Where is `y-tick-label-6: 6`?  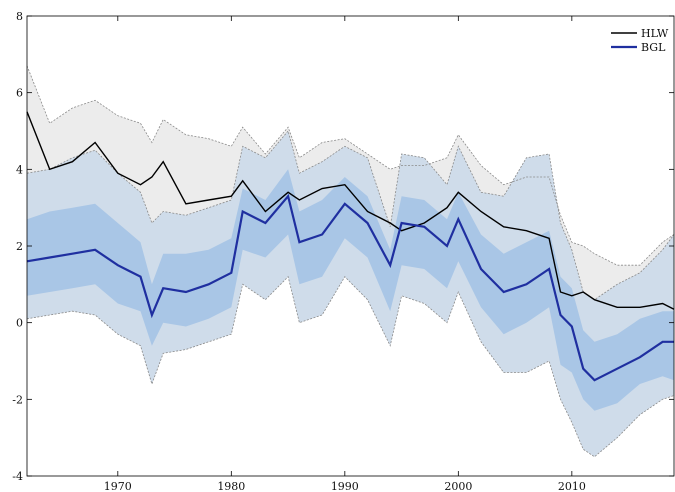
y-tick-label-6: 6 is located at coordinates (19, 93).